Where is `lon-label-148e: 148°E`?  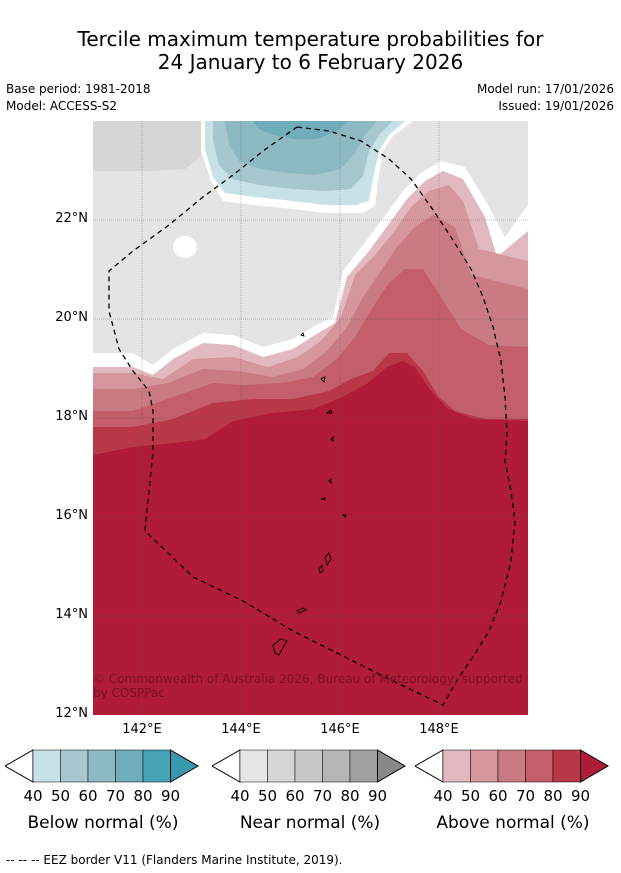
lon-label-148e: 148°E is located at coordinates (439, 729).